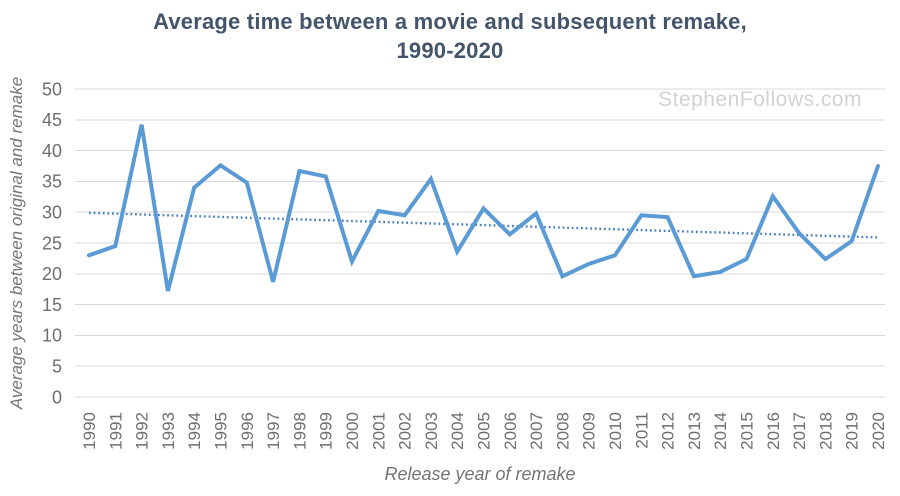 The width and height of the screenshot is (900, 496). What do you see at coordinates (510, 431) in the screenshot?
I see `x-tick-label: 2006` at bounding box center [510, 431].